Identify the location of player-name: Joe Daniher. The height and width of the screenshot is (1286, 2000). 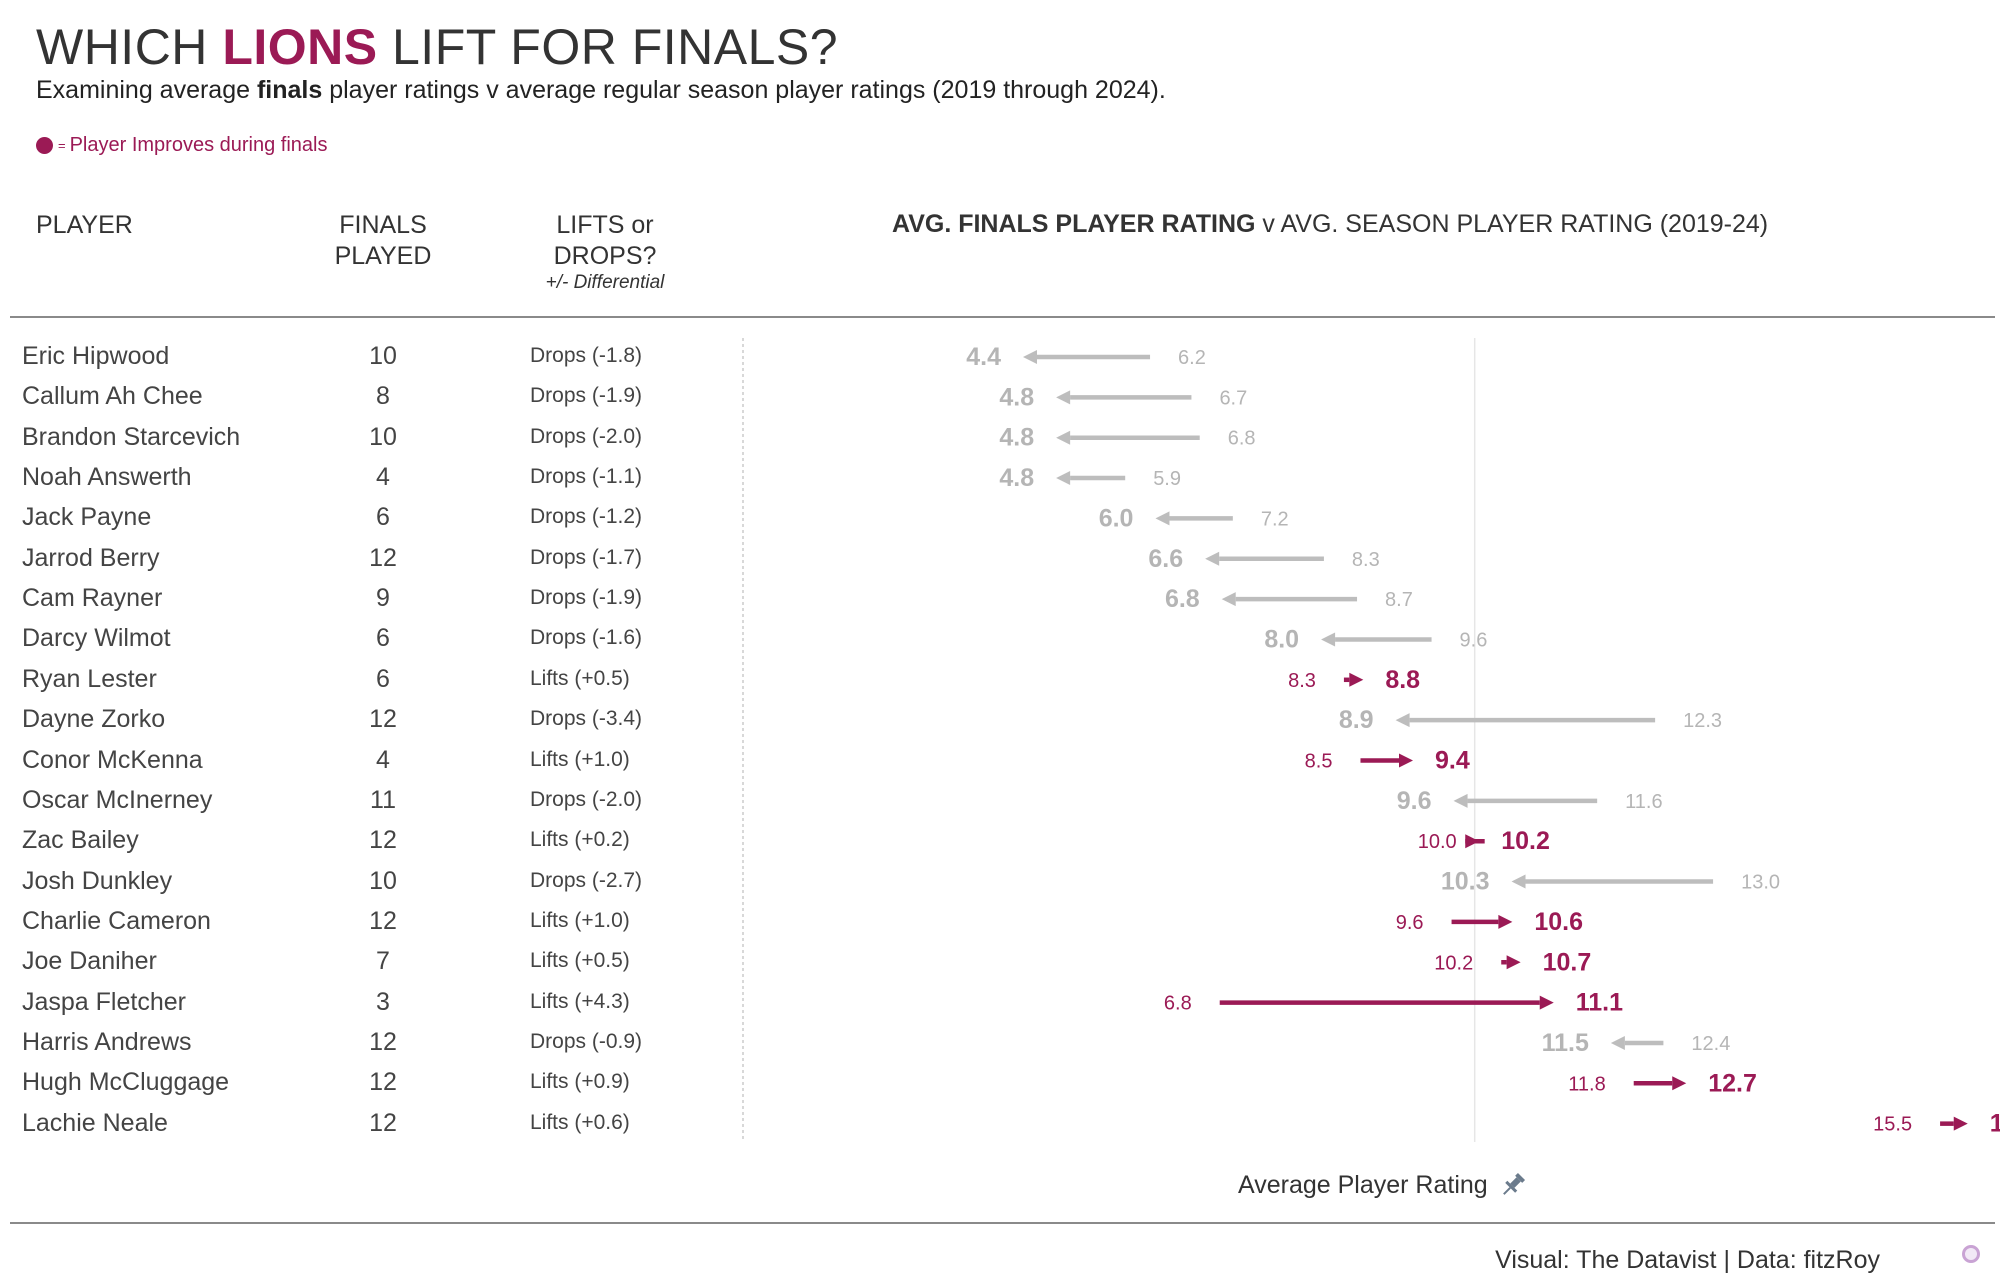
(89, 961).